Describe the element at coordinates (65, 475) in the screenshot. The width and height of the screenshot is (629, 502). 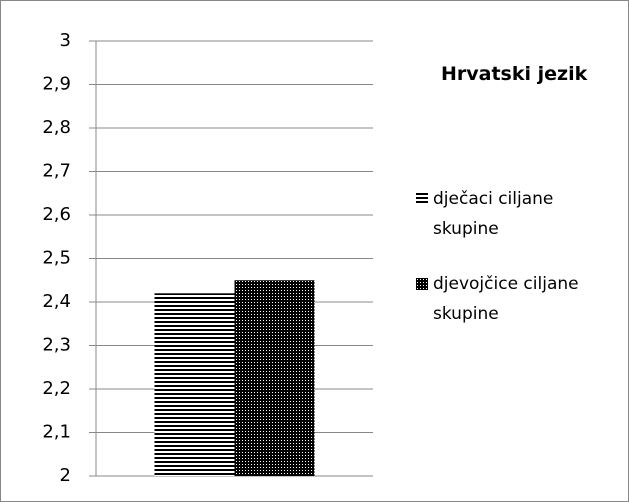
I see `y-tick-label: 2` at that location.